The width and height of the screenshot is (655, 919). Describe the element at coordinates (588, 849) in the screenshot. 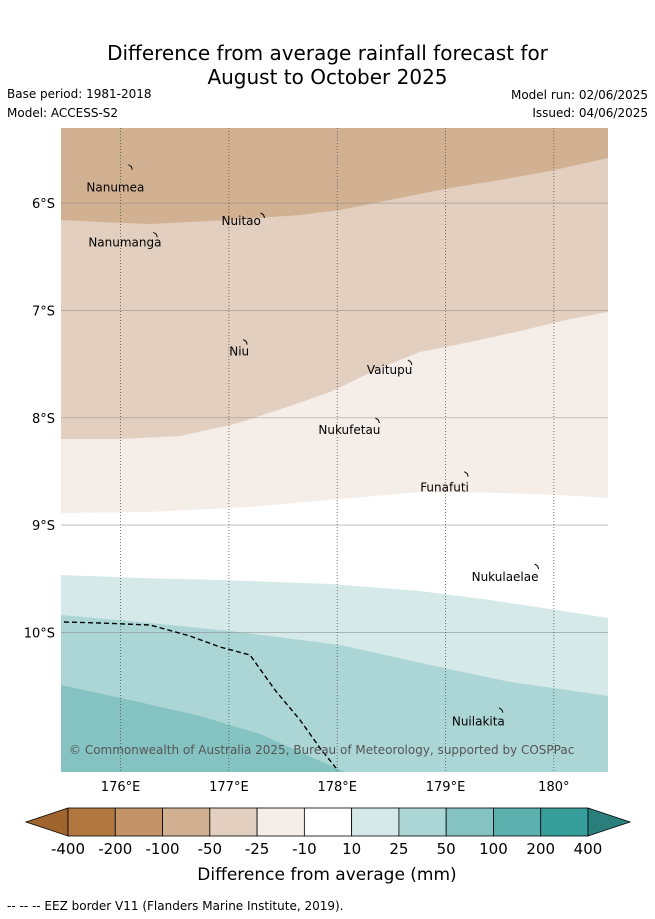

I see `colorbar-label-11: 400` at that location.